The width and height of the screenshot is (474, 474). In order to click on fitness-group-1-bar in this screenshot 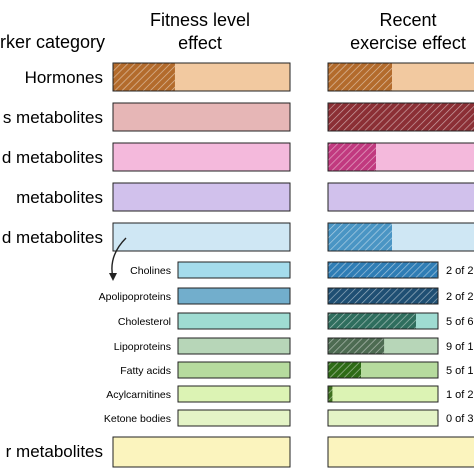, I will do `click(201, 117)`.